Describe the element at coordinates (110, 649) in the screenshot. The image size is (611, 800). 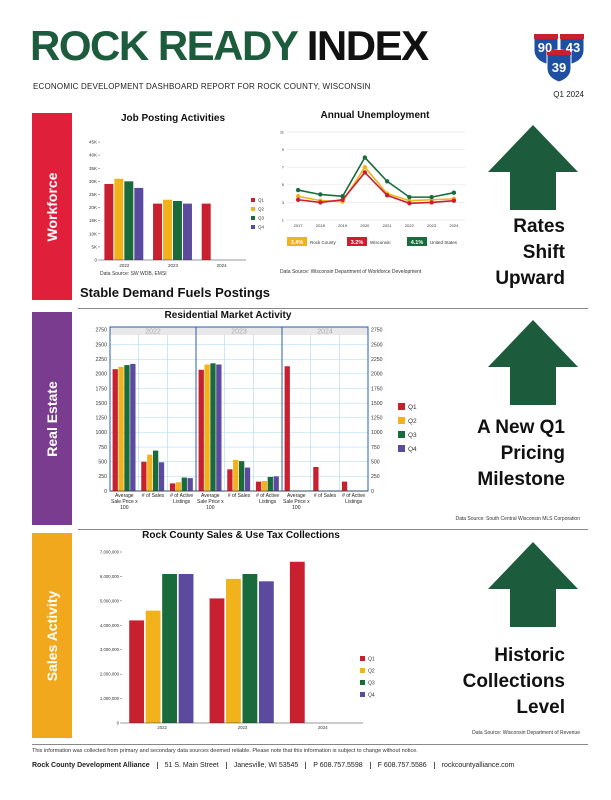
I see `y-tick-label: 3,000,000` at that location.